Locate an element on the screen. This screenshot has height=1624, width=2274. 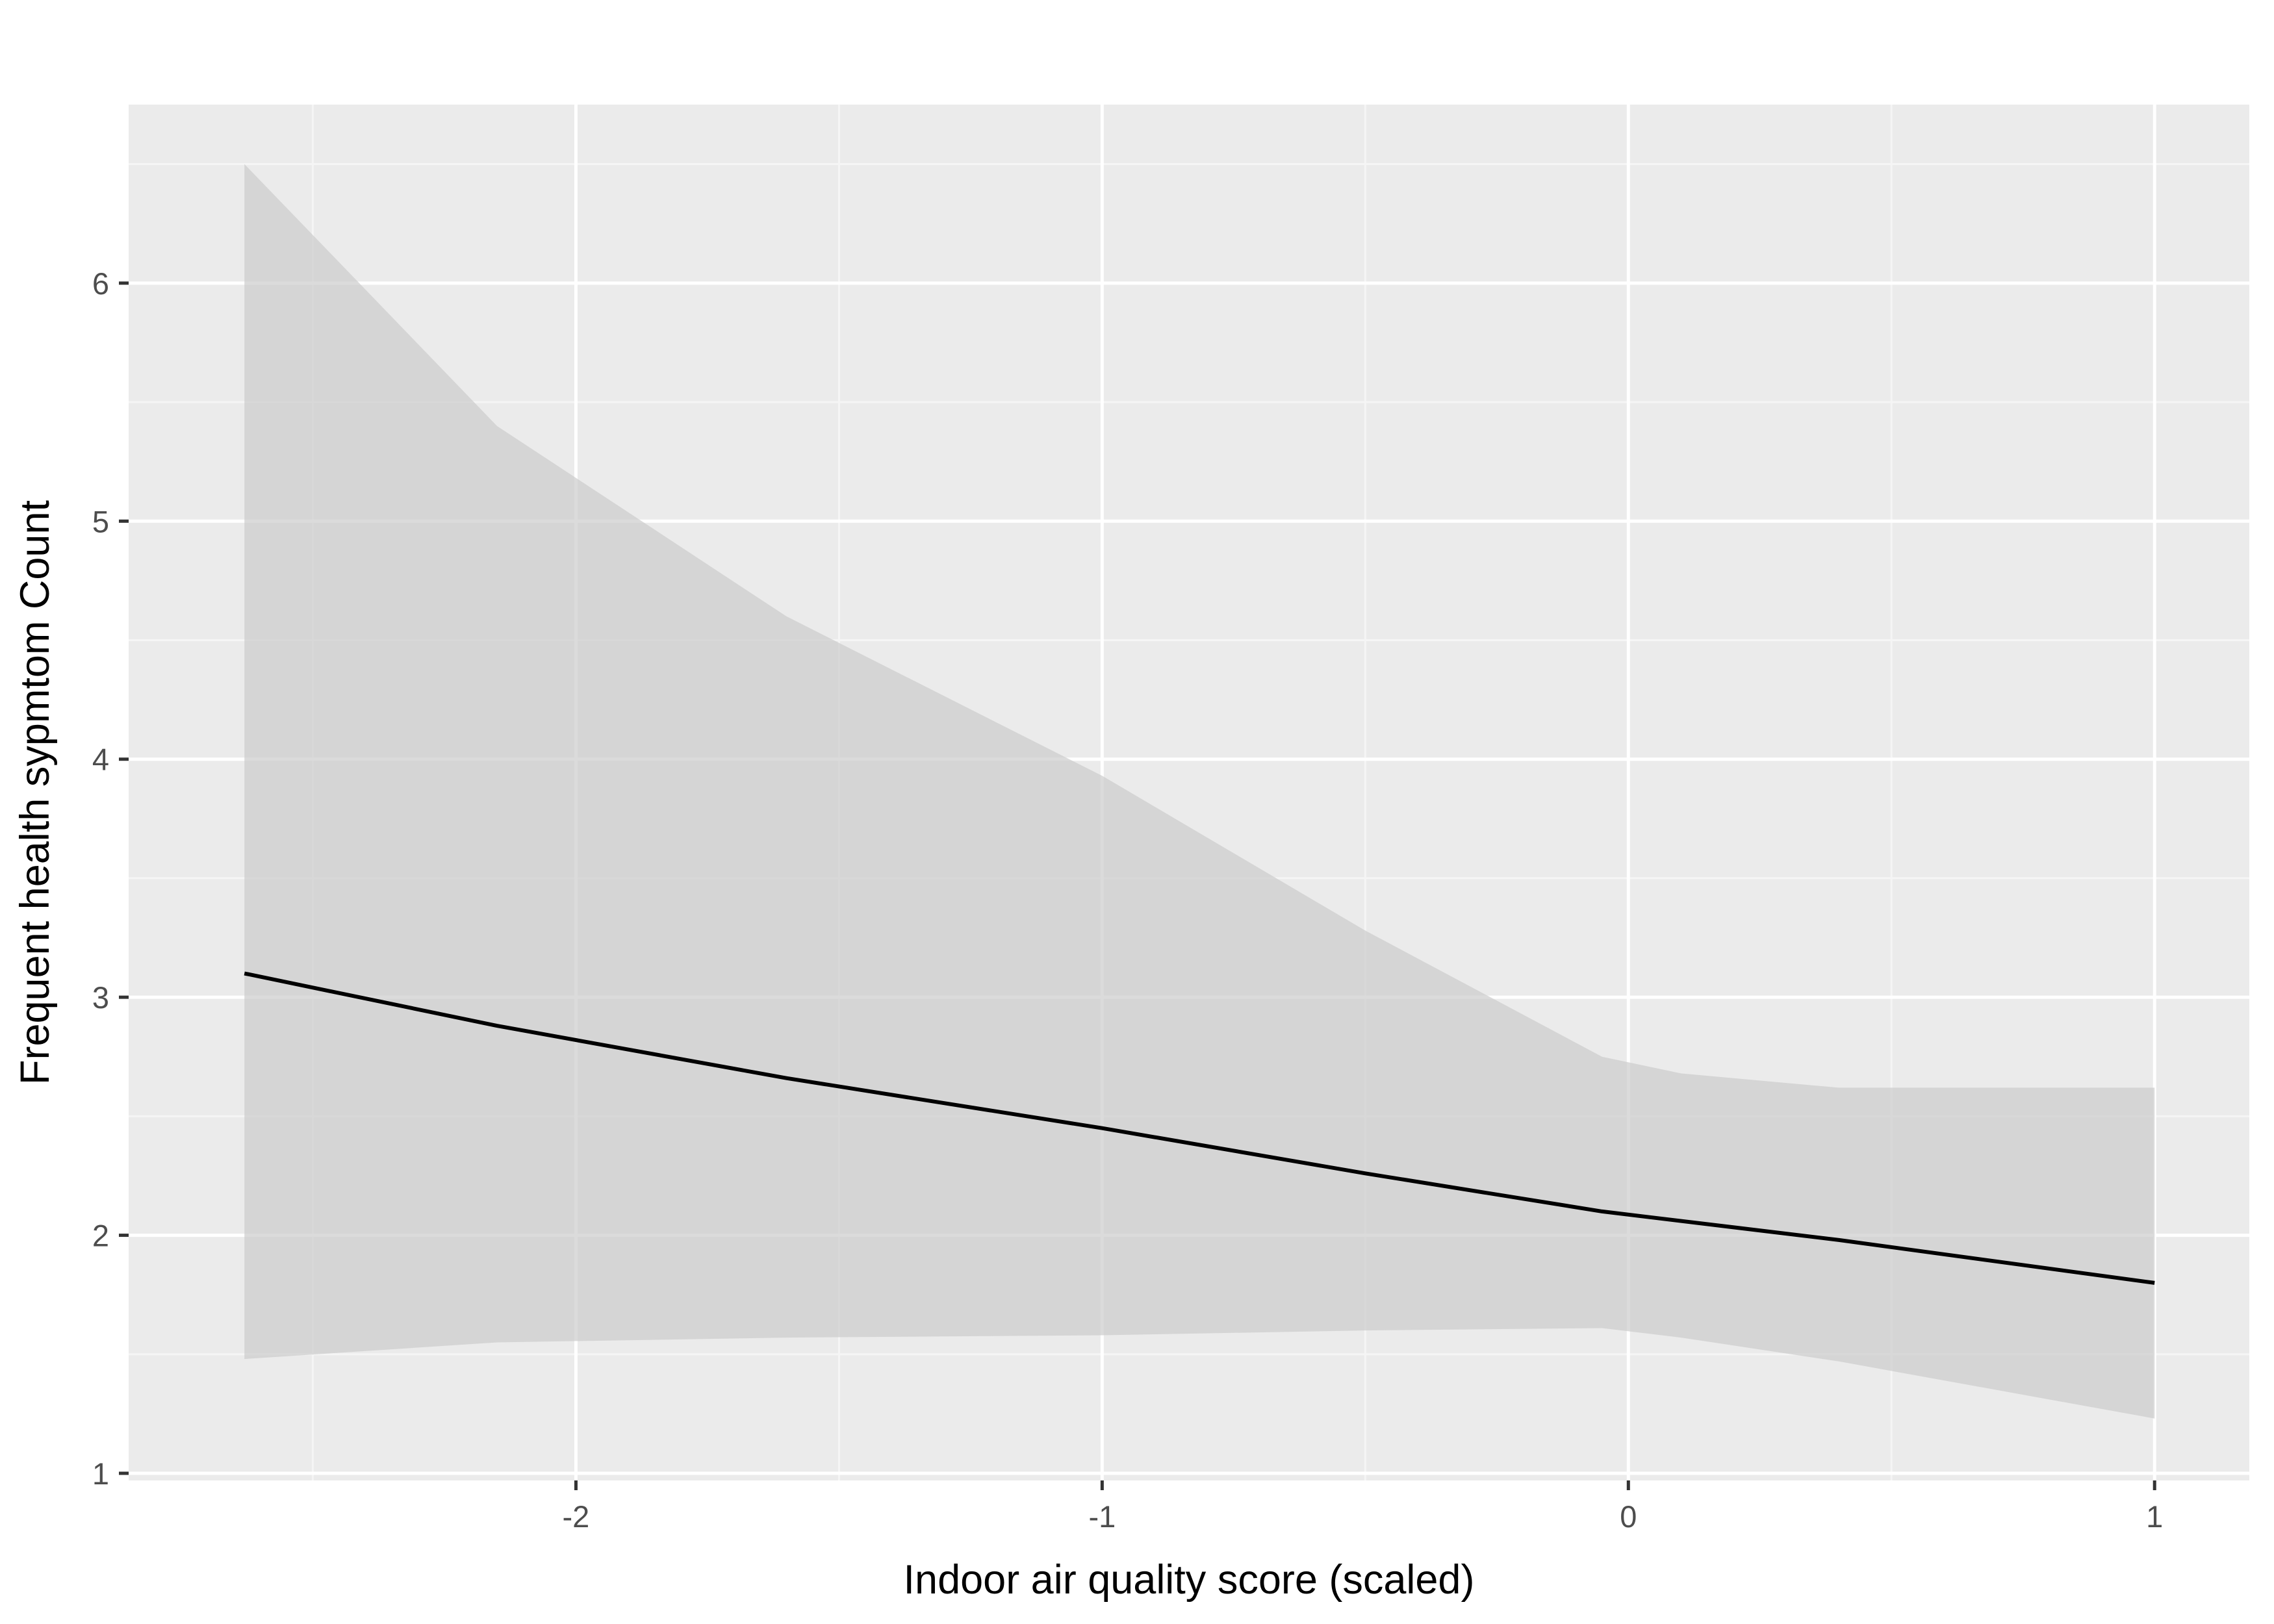
x-tick-label: -2 is located at coordinates (576, 1516).